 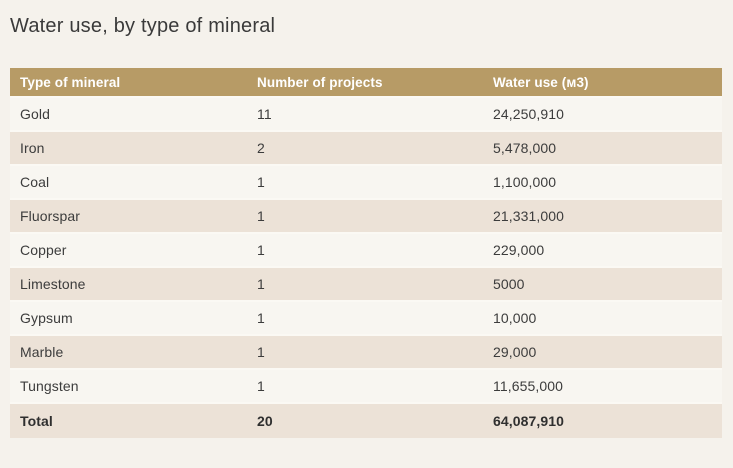 I want to click on cell-water-use: 5,478,000, so click(x=602, y=149).